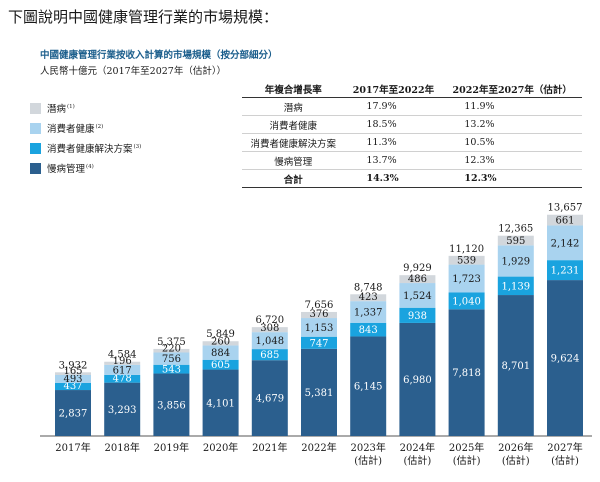  I want to click on total-label: 3,932, so click(73, 365).